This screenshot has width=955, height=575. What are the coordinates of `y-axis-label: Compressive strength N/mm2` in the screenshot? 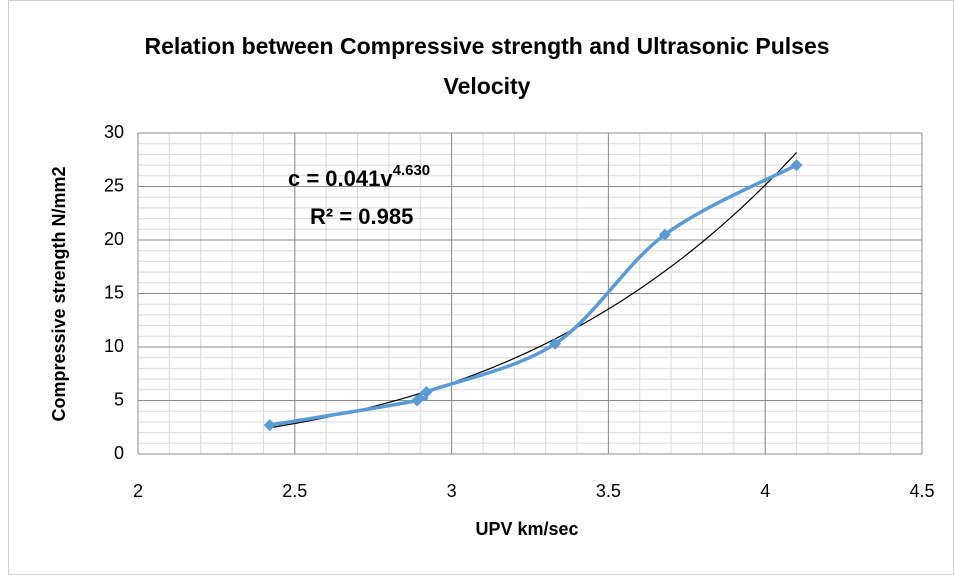 It's located at (59, 293).